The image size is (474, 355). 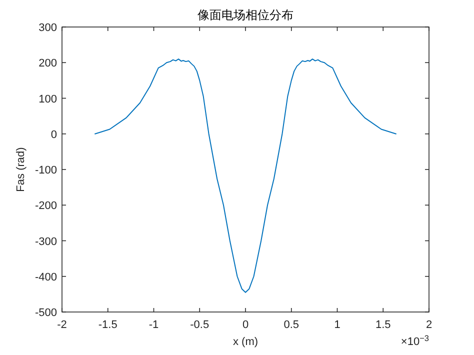 What do you see at coordinates (415, 341) in the screenshot?
I see `text: ×10$^{−3}$` at bounding box center [415, 341].